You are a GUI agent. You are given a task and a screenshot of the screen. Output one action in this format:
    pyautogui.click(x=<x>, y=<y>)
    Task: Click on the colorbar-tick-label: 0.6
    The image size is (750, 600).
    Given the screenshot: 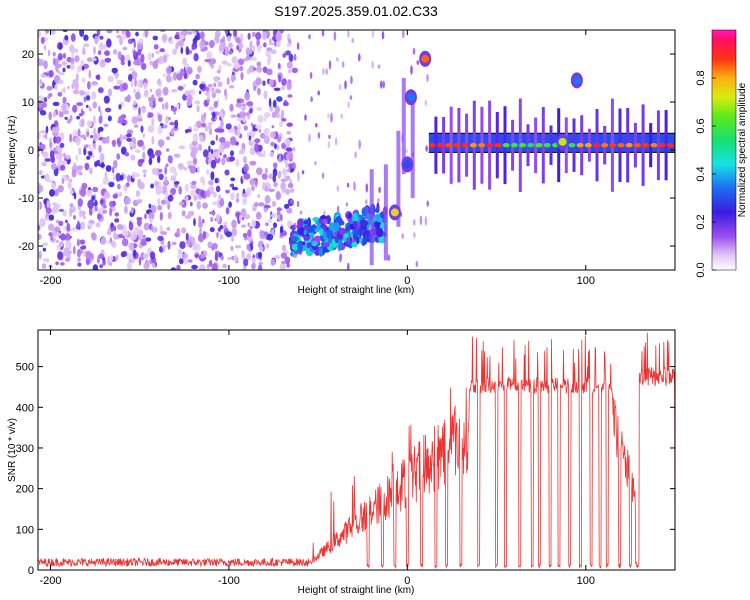 What is the action you would take?
    pyautogui.click(x=701, y=125)
    